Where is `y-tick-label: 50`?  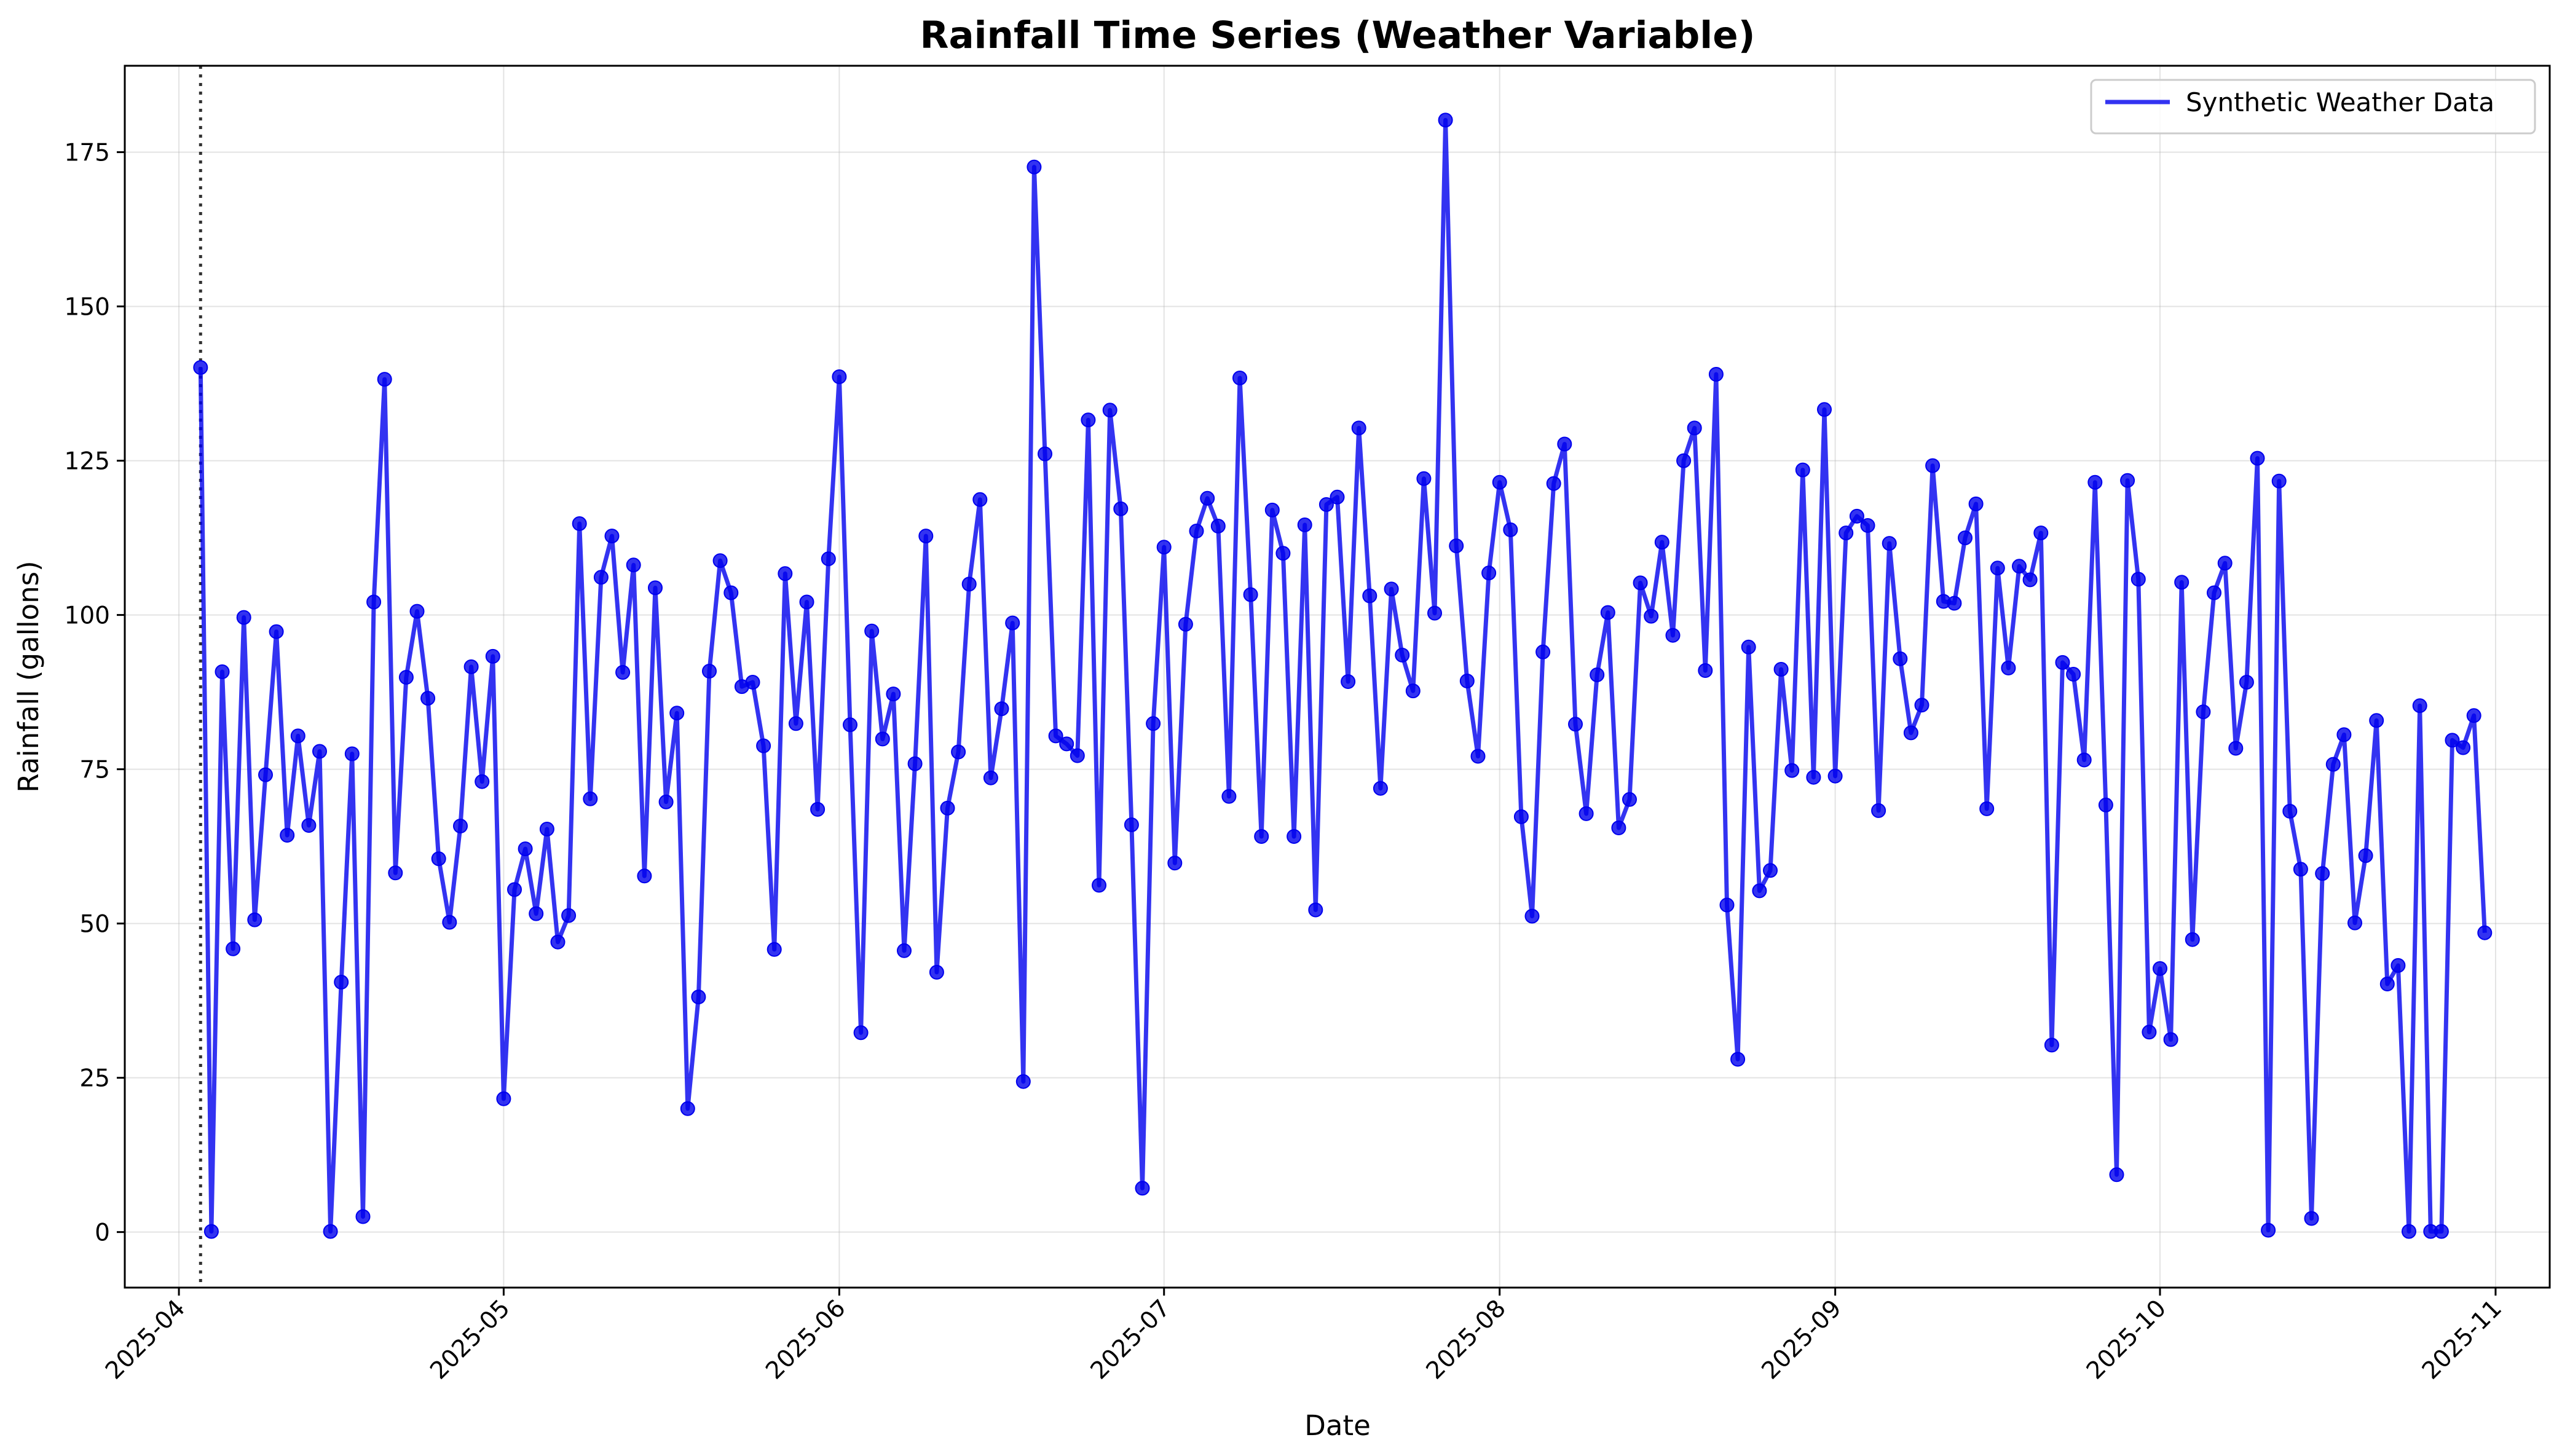
y-tick-label: 50 is located at coordinates (94, 925).